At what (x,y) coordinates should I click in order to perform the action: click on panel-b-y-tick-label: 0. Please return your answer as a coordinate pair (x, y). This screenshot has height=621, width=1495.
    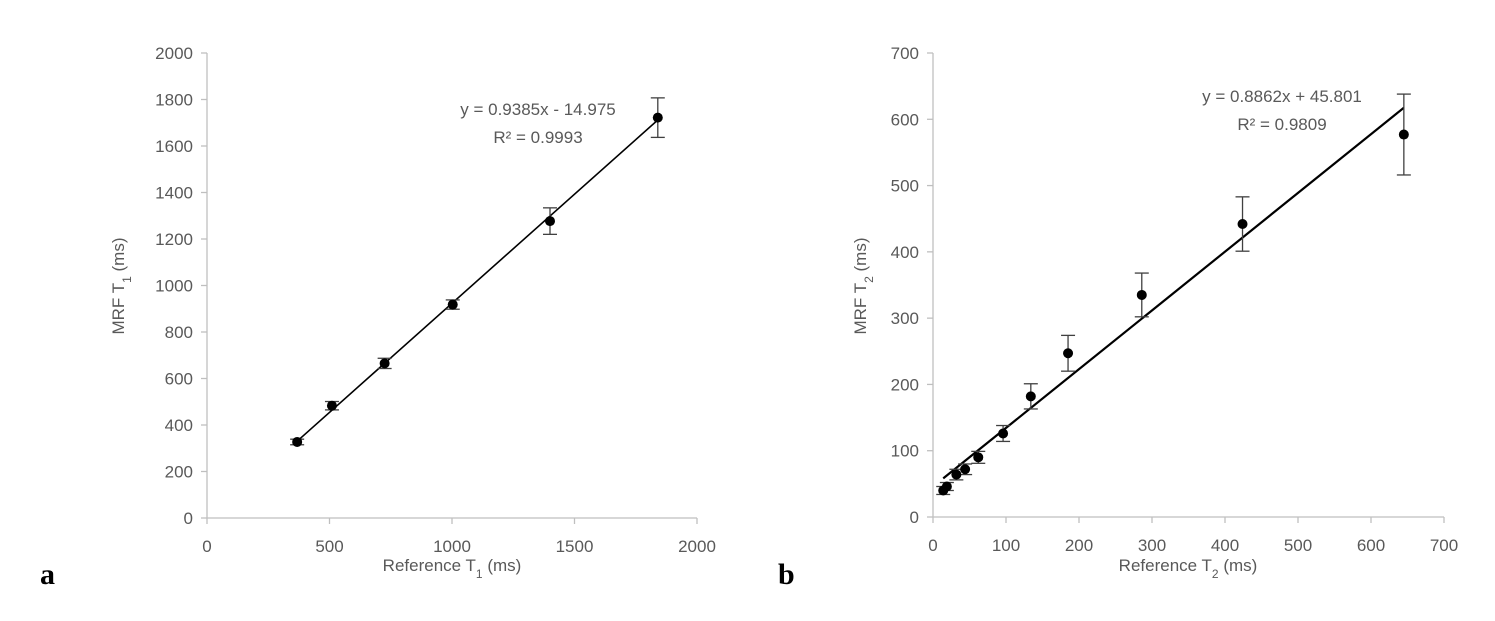
    Looking at the image, I should click on (914, 517).